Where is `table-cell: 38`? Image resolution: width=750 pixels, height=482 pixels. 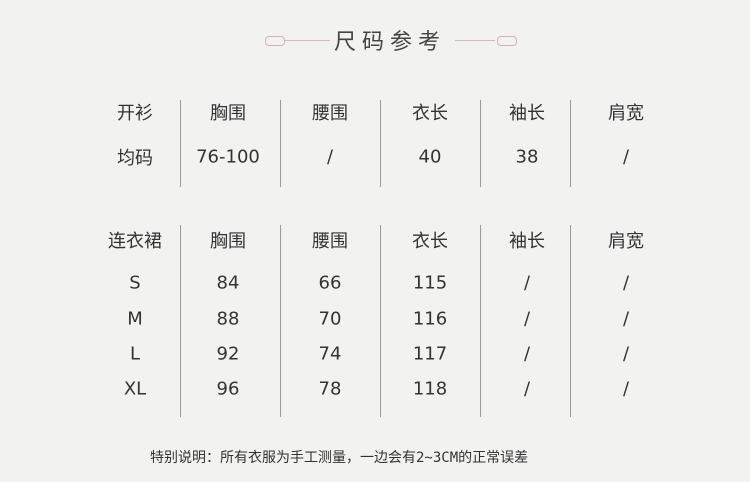
table-cell: 38 is located at coordinates (527, 157).